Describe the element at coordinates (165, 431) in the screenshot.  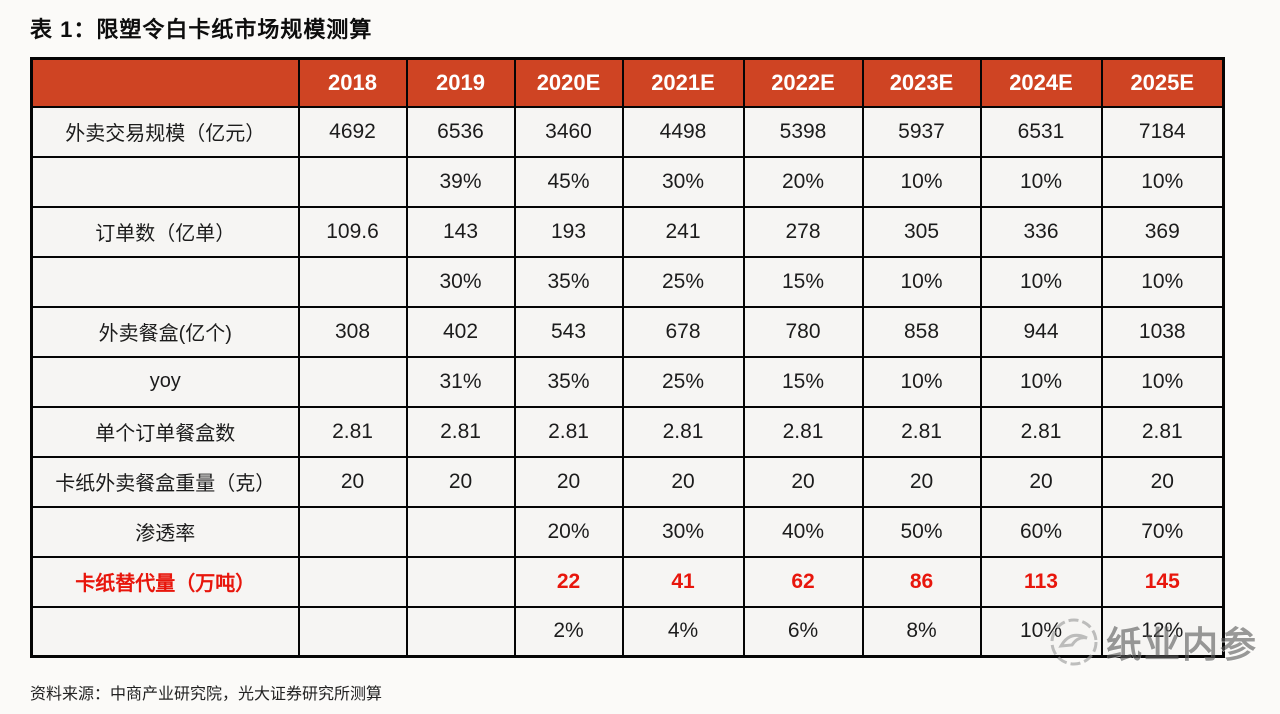
I see `row-label: 单个订单餐盒数` at that location.